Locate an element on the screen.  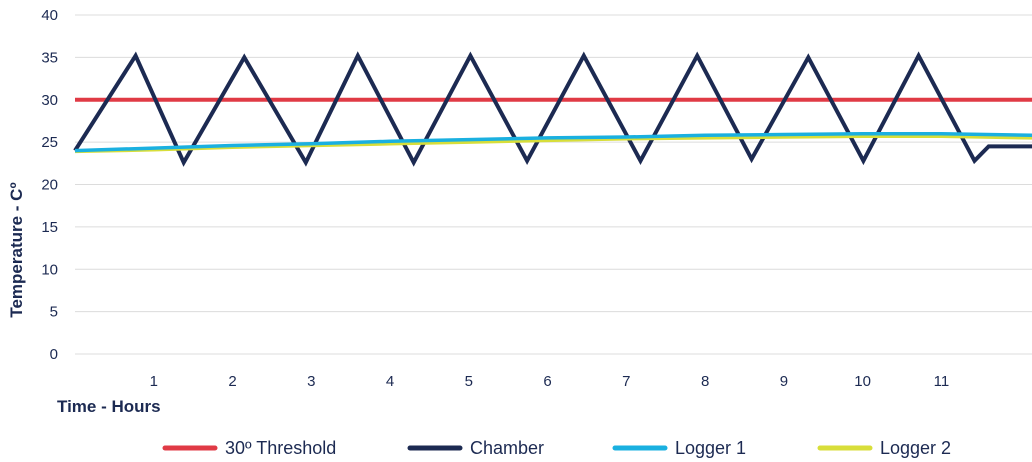
x-axis-ticks: 1 2 3 4 5 6 7 8 9 10 11 is located at coordinates (550, 381).